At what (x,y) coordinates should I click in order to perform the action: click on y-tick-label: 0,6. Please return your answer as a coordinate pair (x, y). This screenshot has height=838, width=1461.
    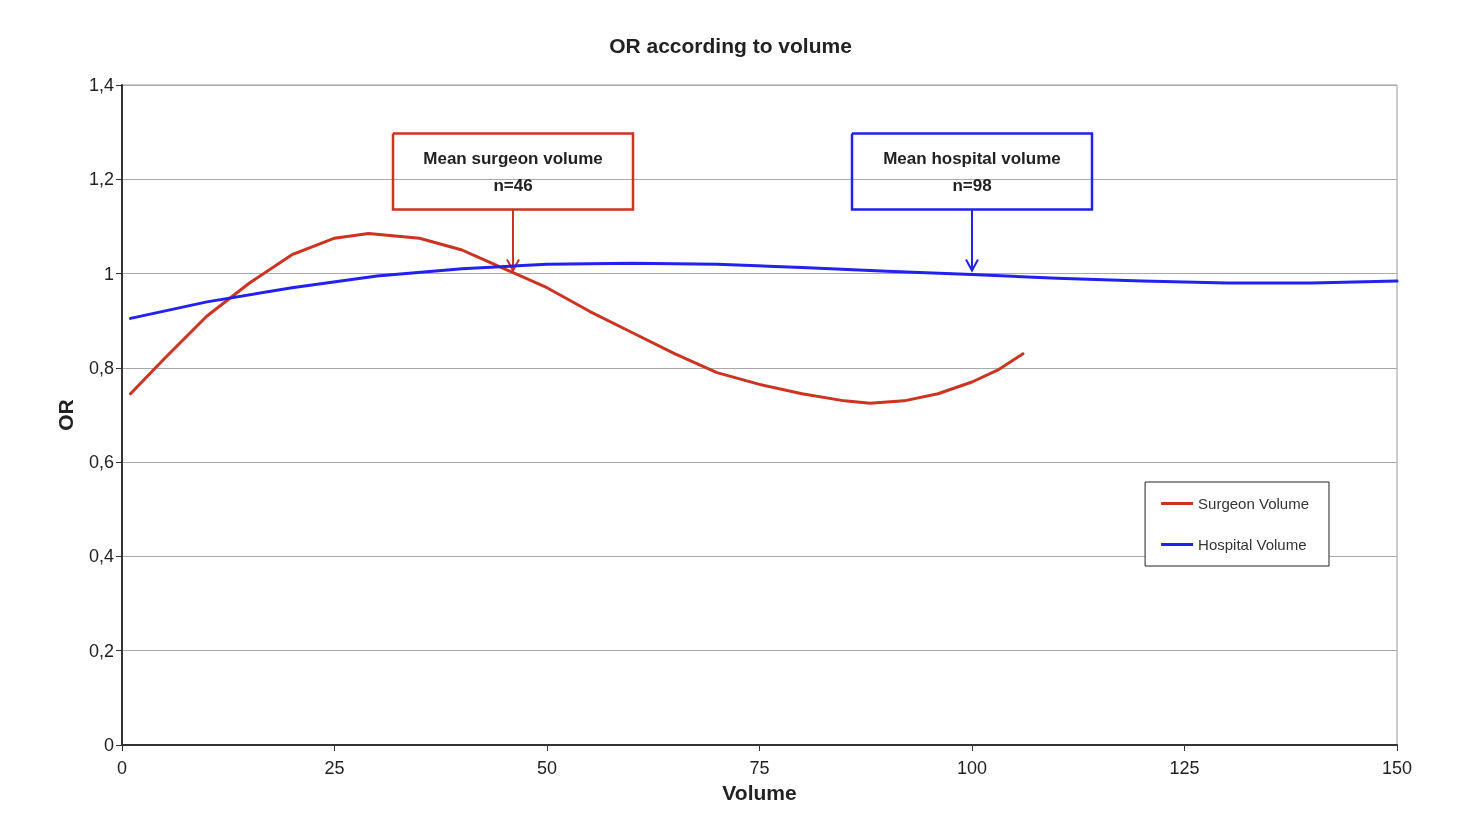
    Looking at the image, I should click on (101, 462).